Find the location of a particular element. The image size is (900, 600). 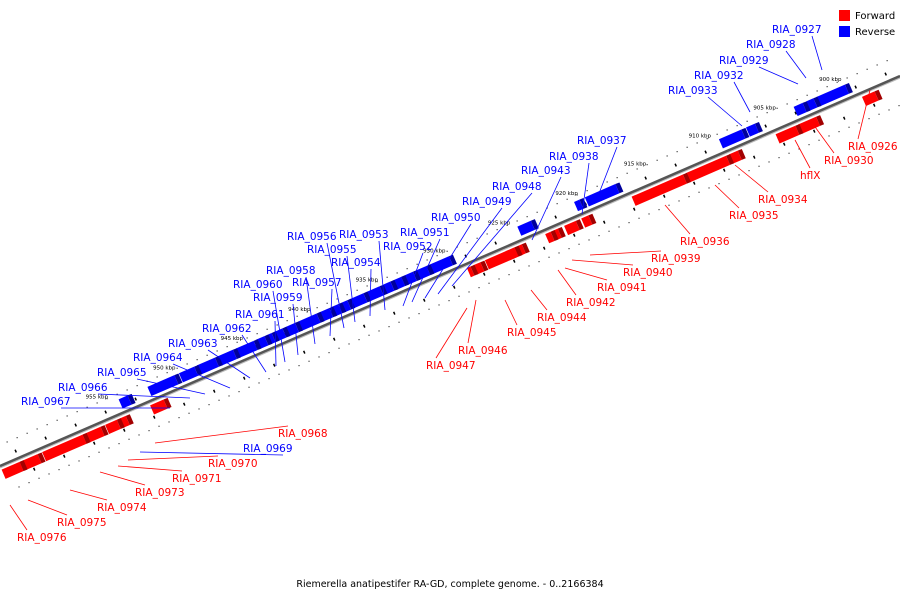

gene-label-ria_0963: RIA_0963 is located at coordinates (193, 344).